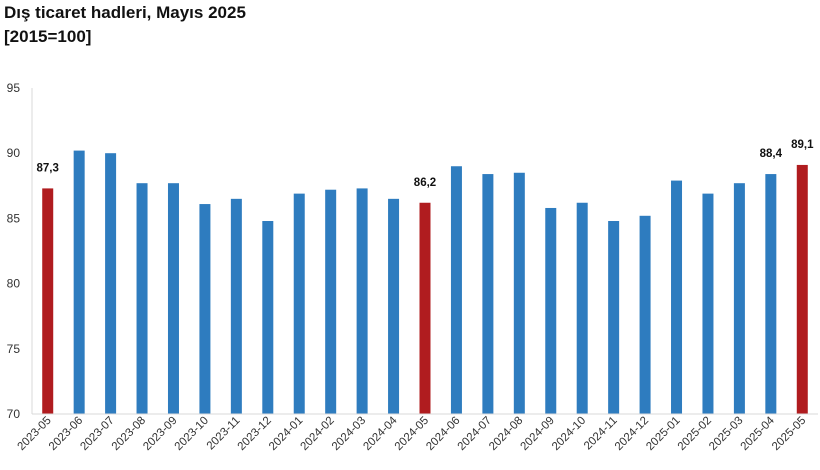 The height and width of the screenshot is (470, 820). What do you see at coordinates (255, 434) in the screenshot?
I see `x-tick-label: 2023-12` at bounding box center [255, 434].